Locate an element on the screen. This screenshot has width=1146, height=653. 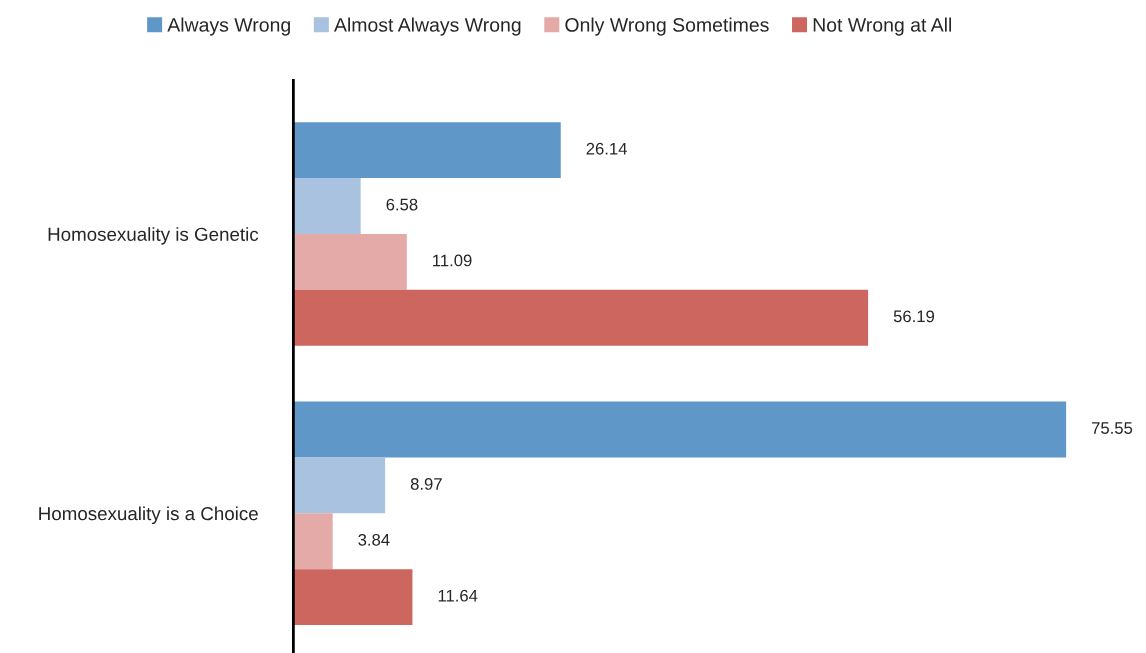
data-label: 11.09 is located at coordinates (452, 260).